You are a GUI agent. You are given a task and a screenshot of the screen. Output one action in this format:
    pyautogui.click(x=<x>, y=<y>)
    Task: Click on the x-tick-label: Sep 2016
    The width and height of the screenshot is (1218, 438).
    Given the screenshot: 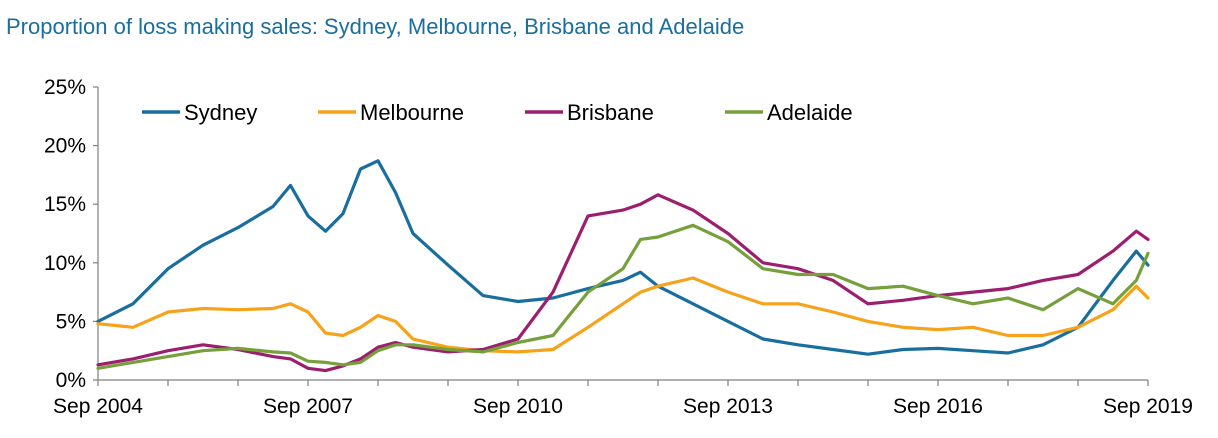 What is the action you would take?
    pyautogui.click(x=938, y=406)
    